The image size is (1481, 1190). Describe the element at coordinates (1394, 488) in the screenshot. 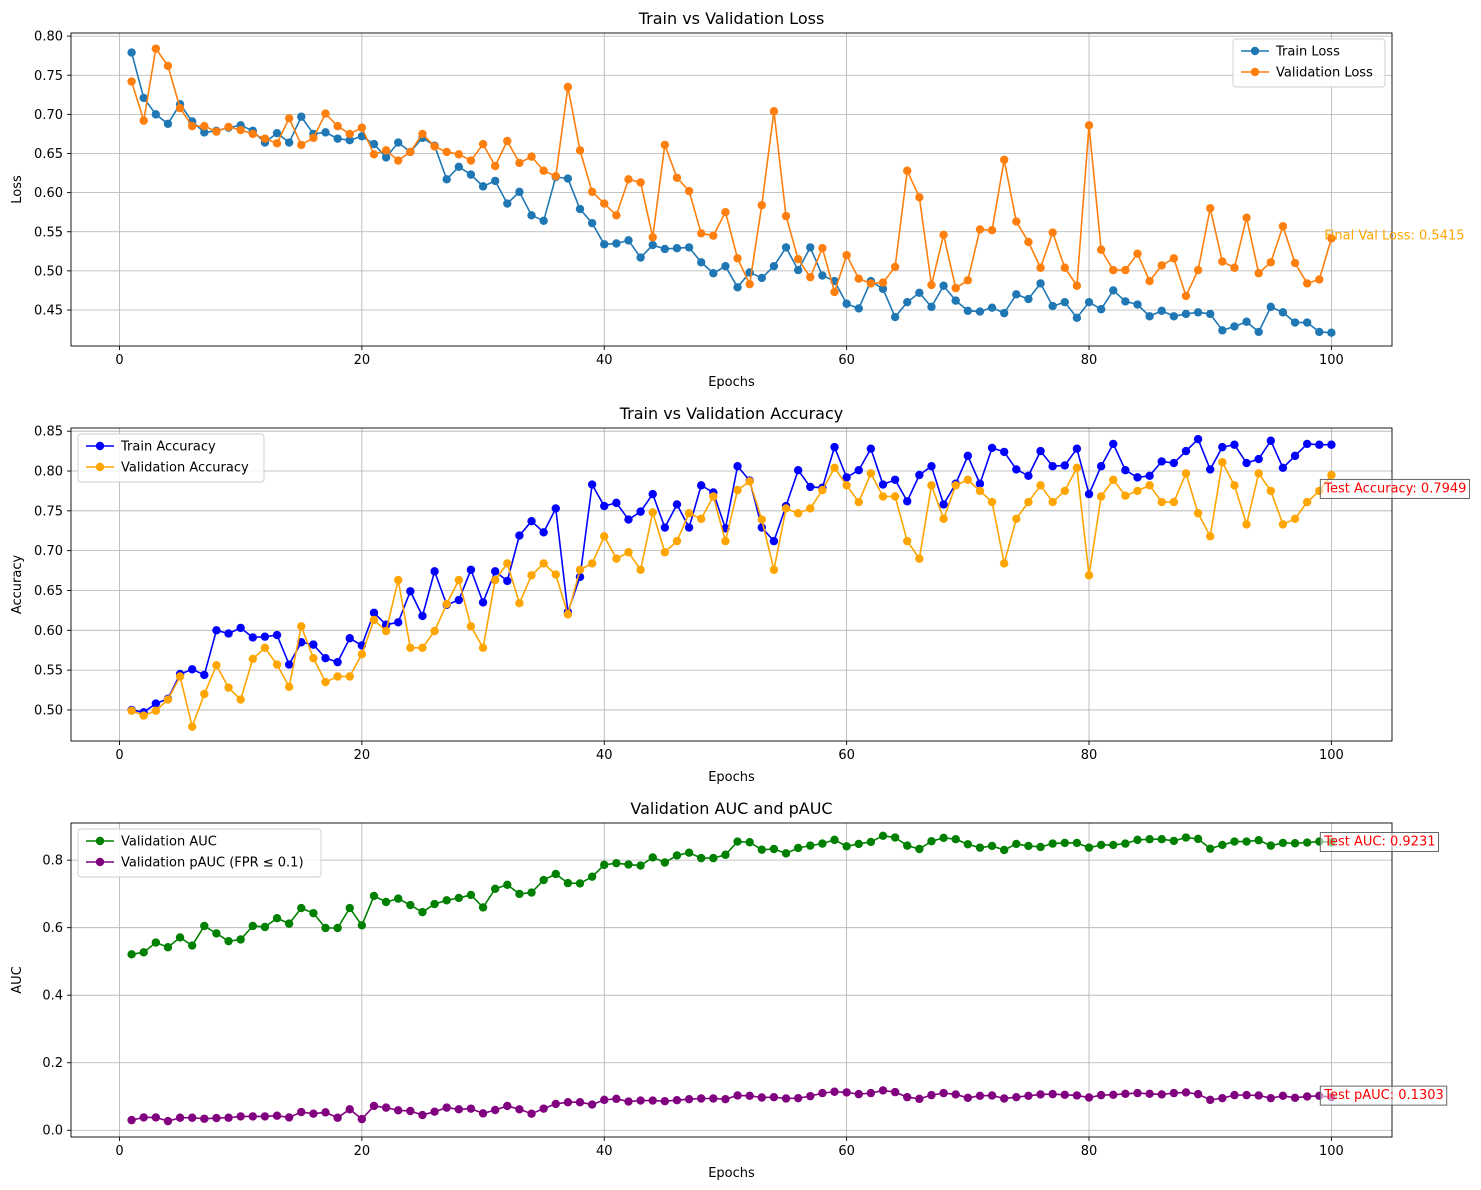

I see `annotation-box` at that location.